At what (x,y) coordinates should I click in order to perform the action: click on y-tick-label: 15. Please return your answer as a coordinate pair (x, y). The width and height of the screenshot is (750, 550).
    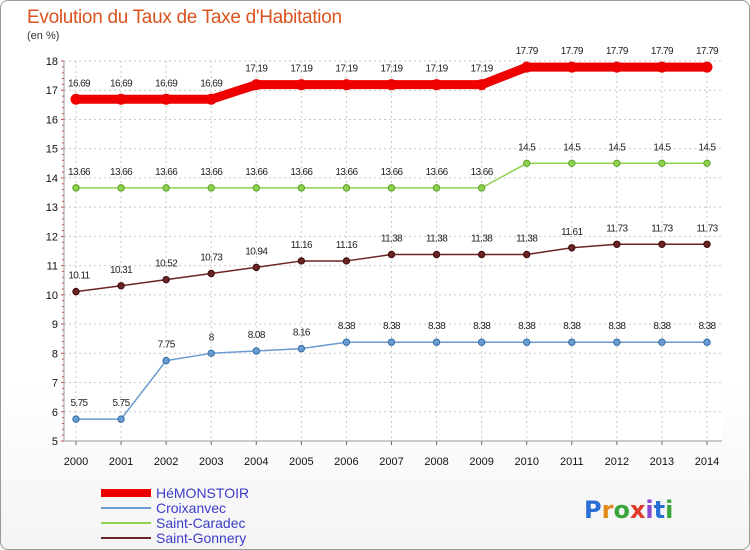
    Looking at the image, I should click on (52, 150).